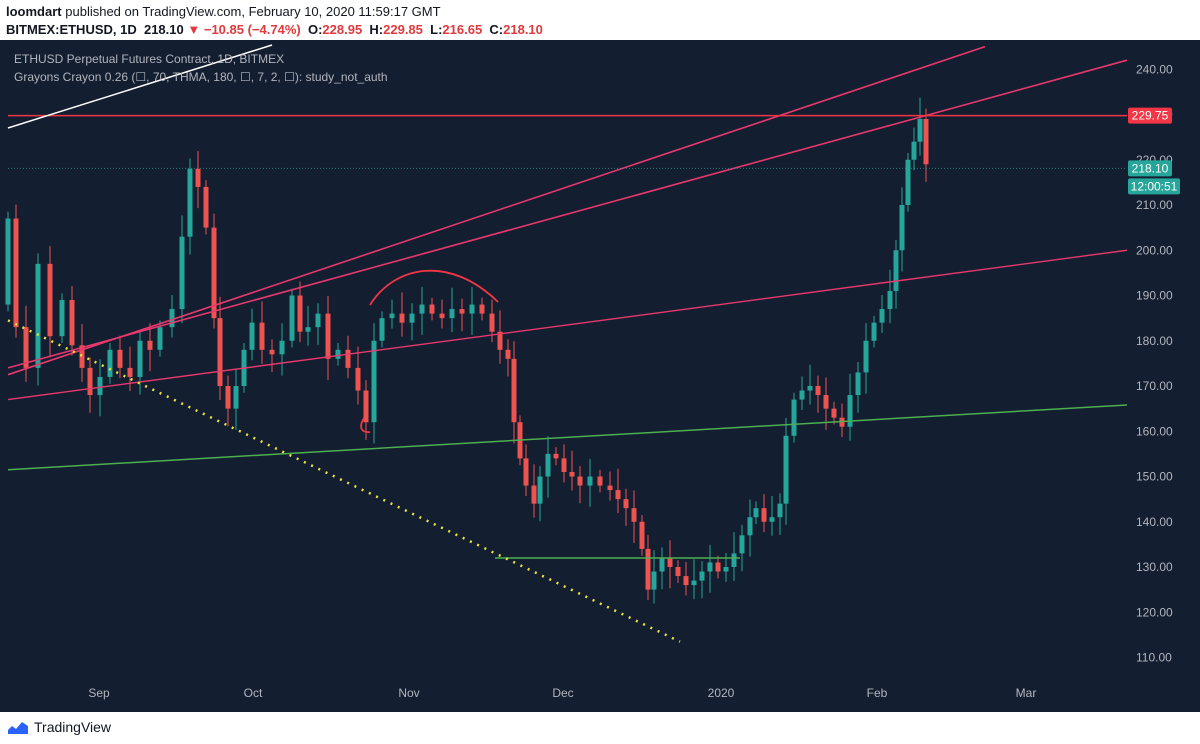  Describe the element at coordinates (436, 29) in the screenshot. I see `low-label: L:` at that location.